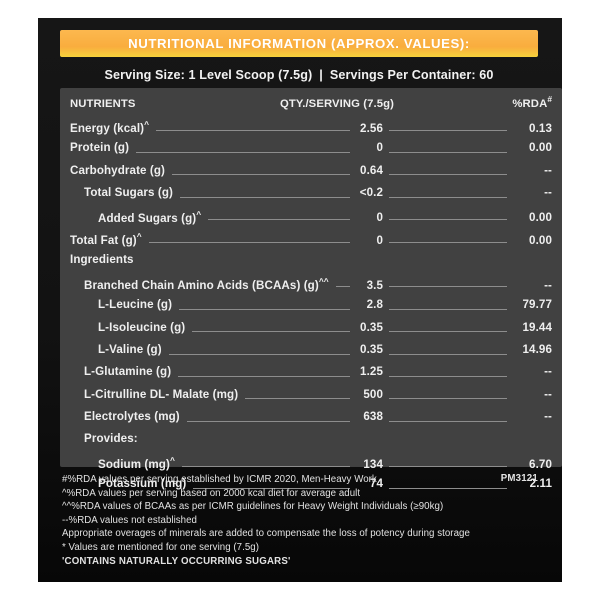 The width and height of the screenshot is (600, 600). I want to click on table-section-row: Ingredients, so click(311, 264).